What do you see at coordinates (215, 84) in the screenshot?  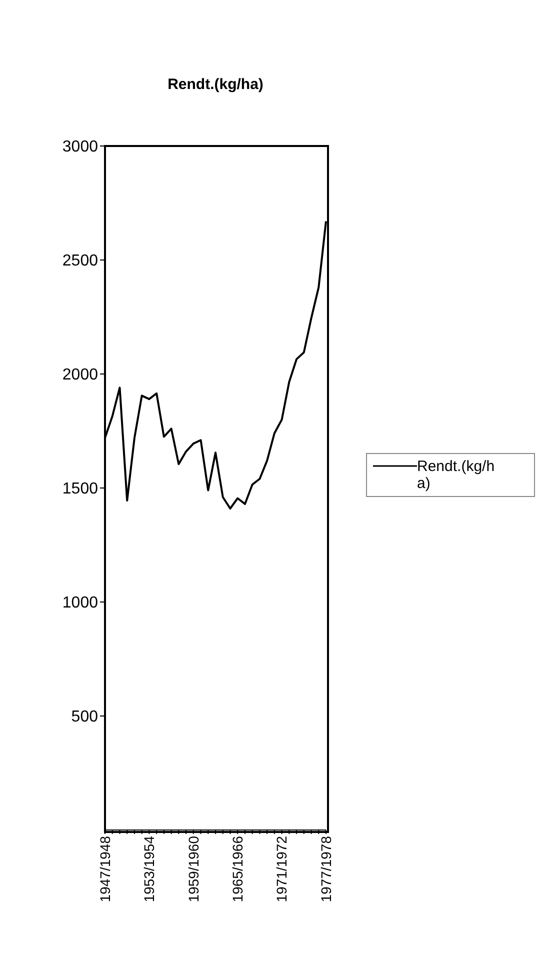 I see `chart-title: Rendt.(kg/ha)` at bounding box center [215, 84].